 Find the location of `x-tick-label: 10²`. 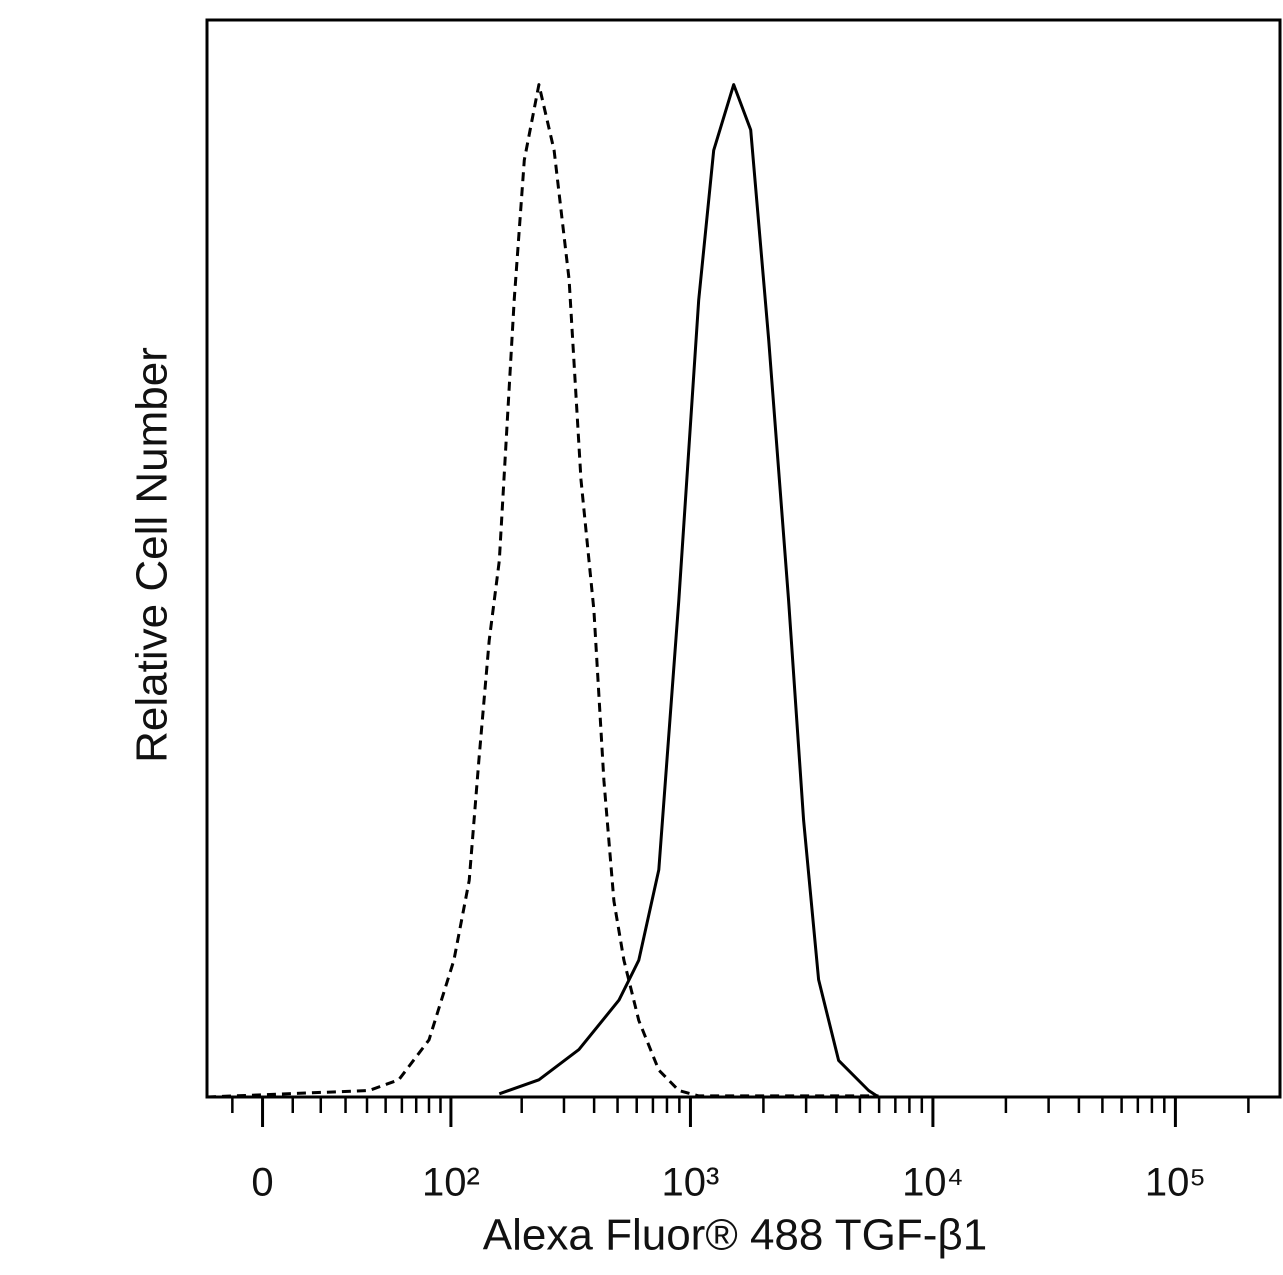

x-tick-label: 10² is located at coordinates (451, 1183).